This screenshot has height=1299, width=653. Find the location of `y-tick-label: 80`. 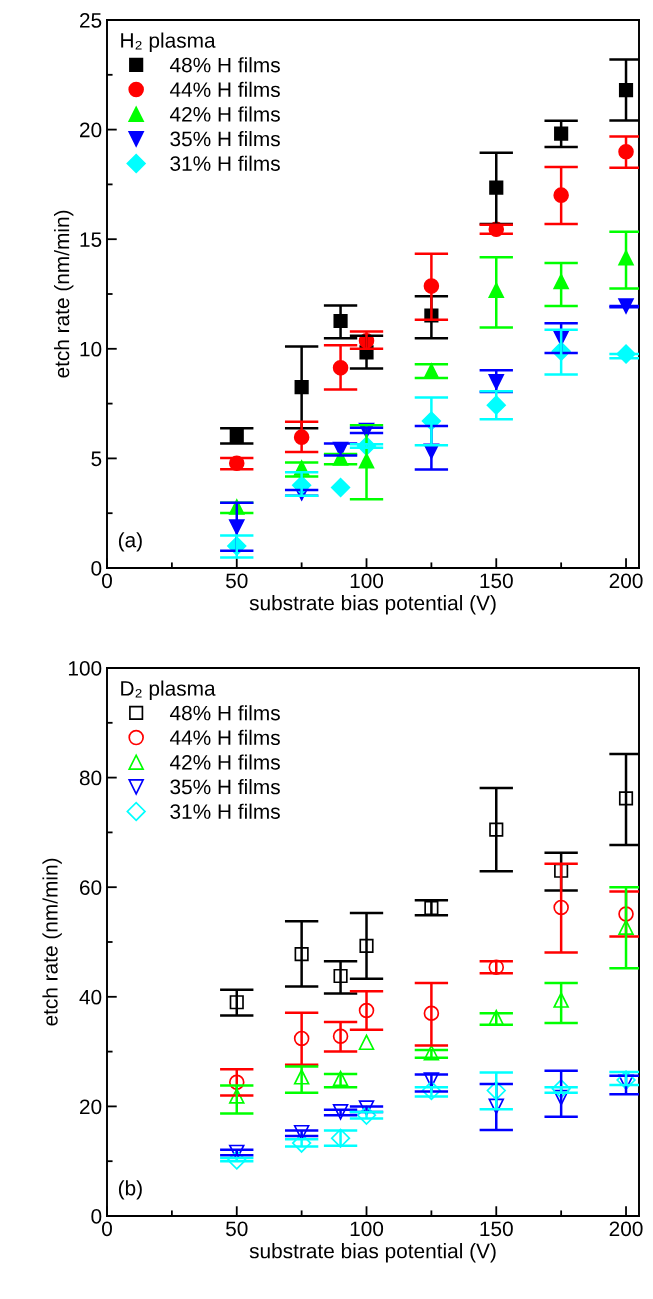

y-tick-label: 80 is located at coordinates (90, 778).